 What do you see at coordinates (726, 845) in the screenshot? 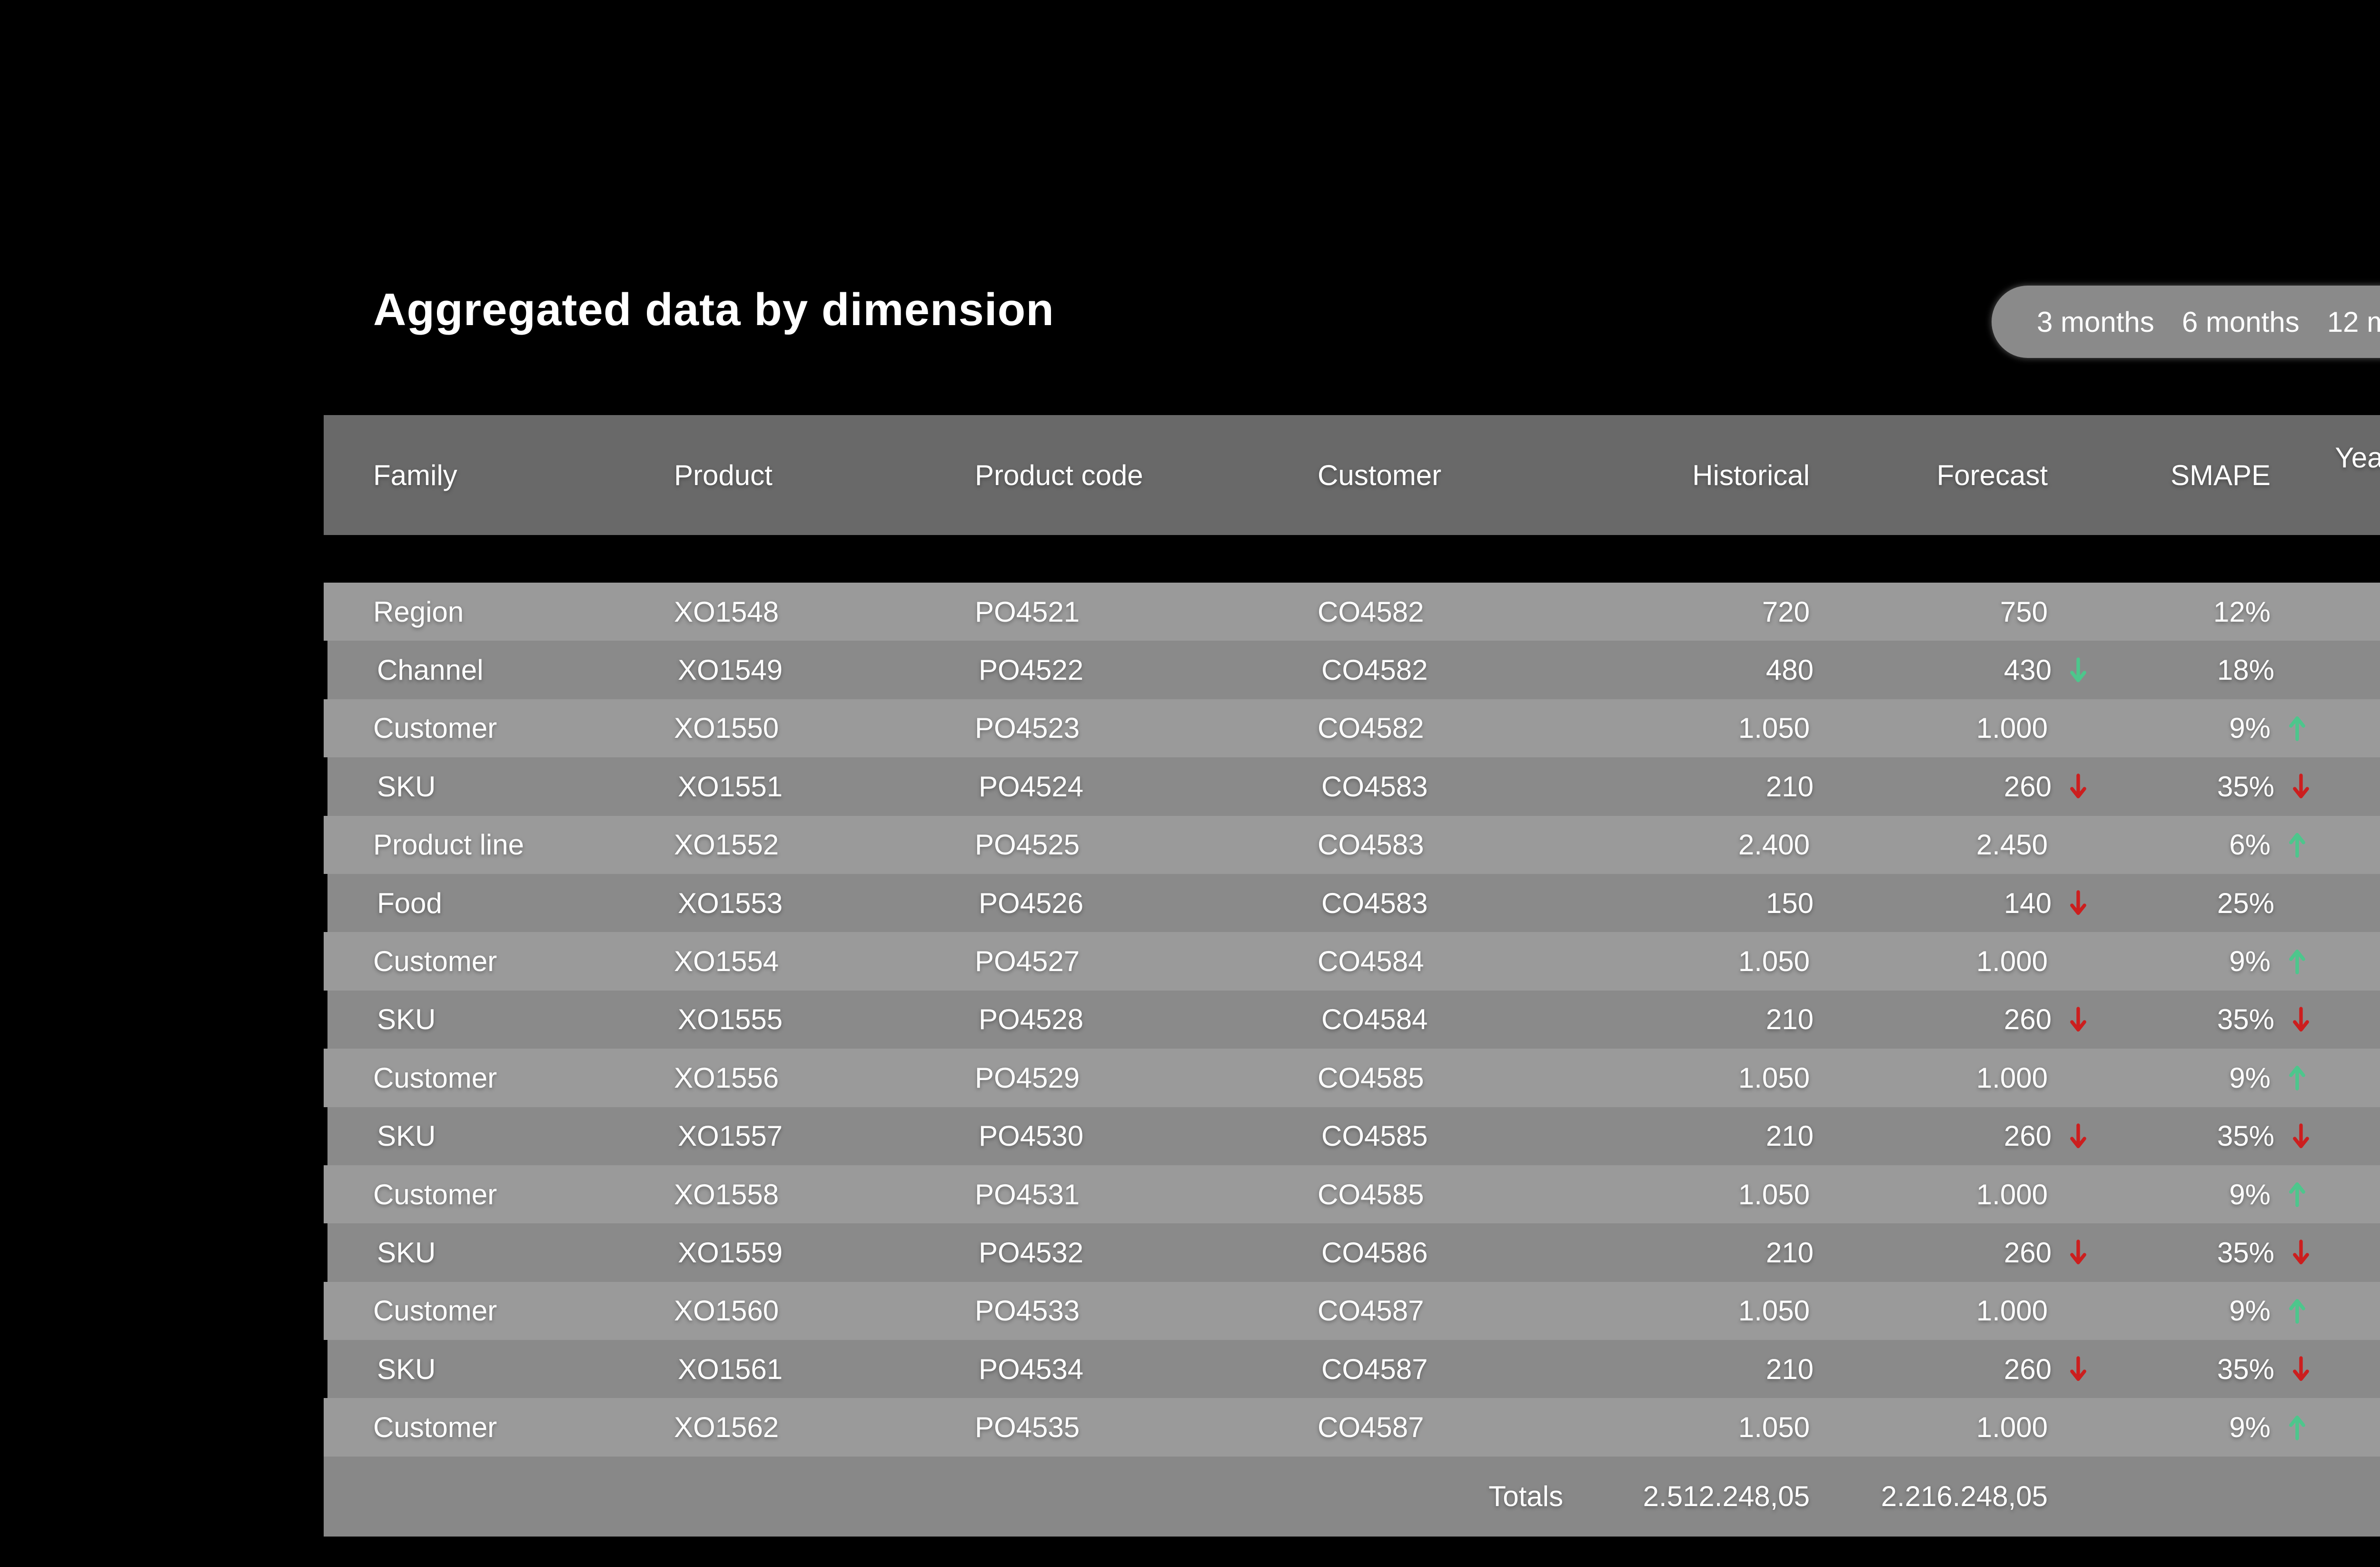
I see `cell-product: XO1552` at bounding box center [726, 845].